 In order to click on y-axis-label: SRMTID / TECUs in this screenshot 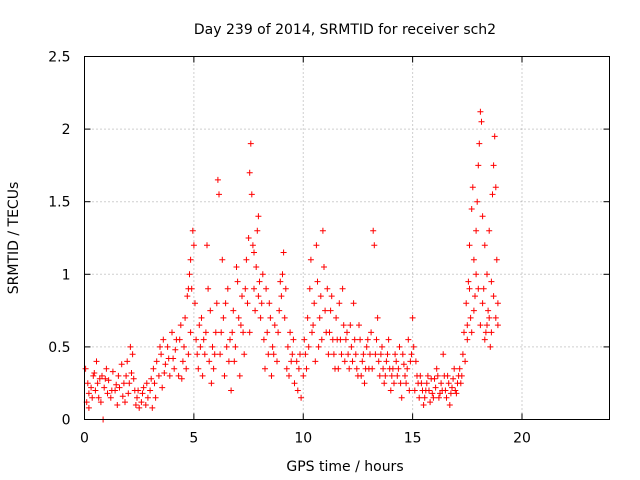, I will do `click(14, 238)`.